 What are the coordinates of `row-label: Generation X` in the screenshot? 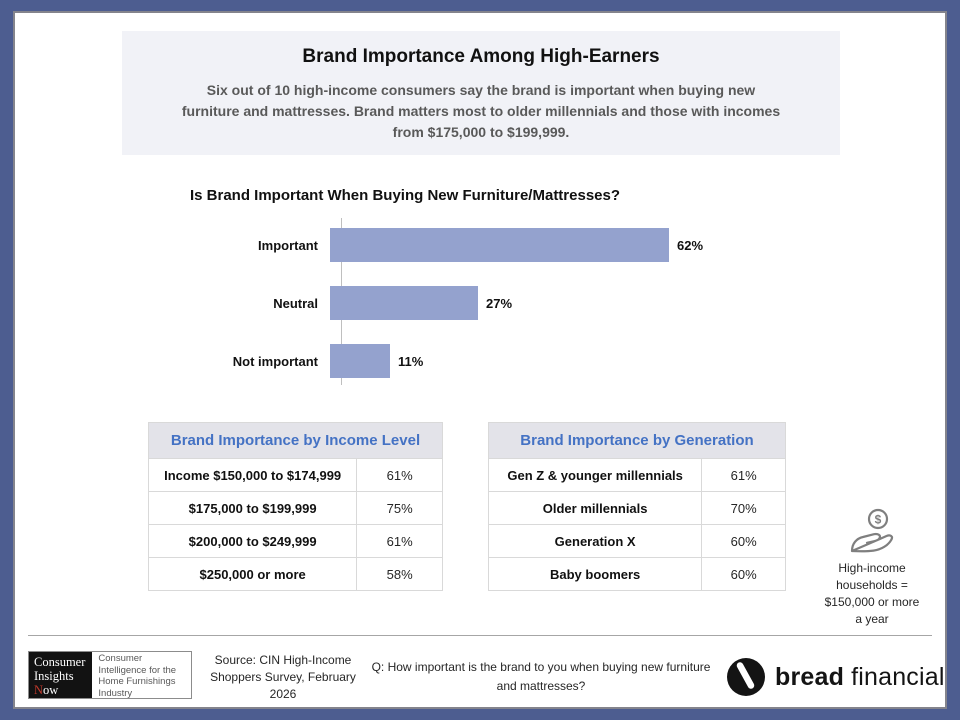 It's located at (595, 541).